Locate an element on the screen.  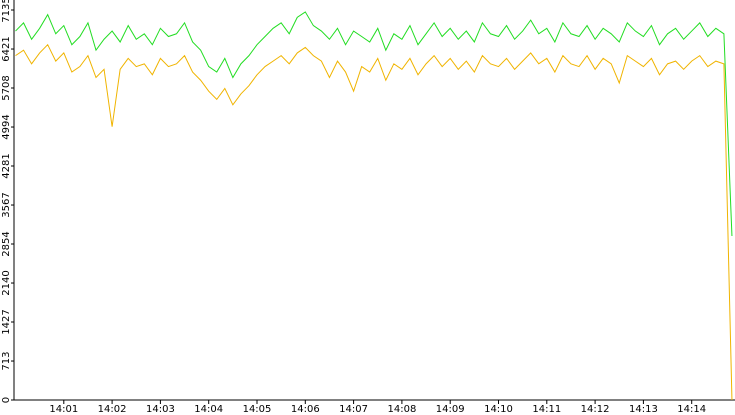
x-tick-label: 14:09 is located at coordinates (450, 409).